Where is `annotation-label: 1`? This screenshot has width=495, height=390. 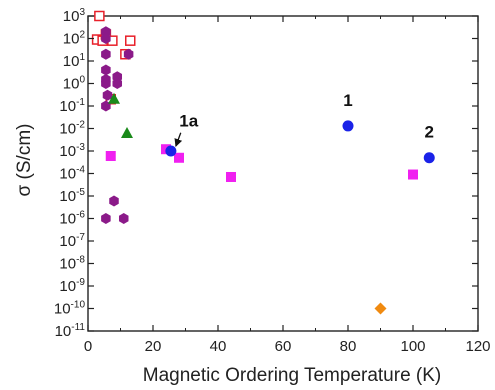 annotation-label: 1 is located at coordinates (347, 100).